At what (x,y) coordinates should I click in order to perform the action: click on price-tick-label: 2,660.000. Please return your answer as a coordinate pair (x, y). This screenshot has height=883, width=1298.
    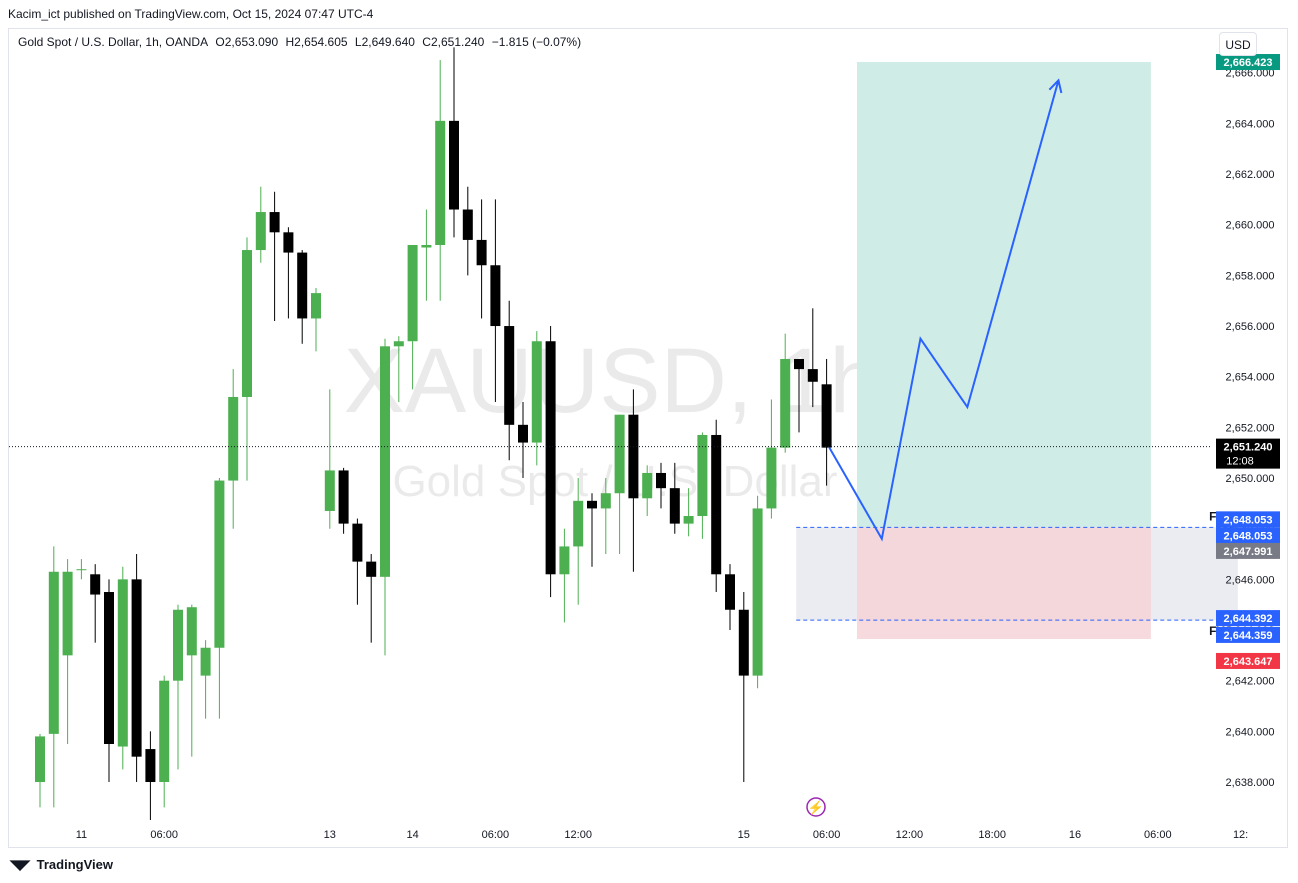
    Looking at the image, I should click on (1250, 226).